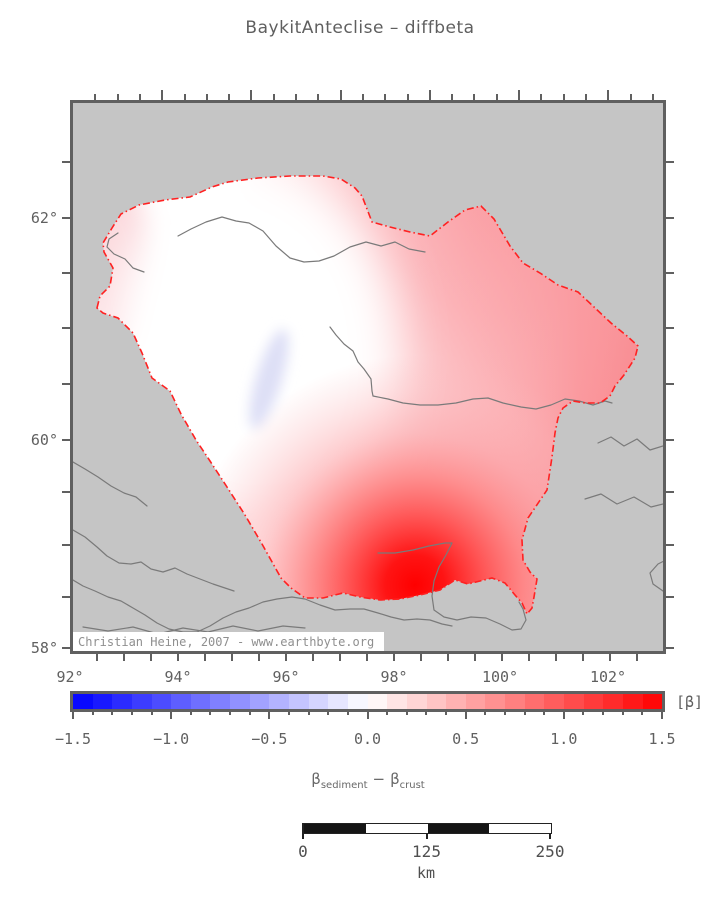  What do you see at coordinates (73, 739) in the screenshot?
I see `colorbar-tick-label: −1.5` at bounding box center [73, 739].